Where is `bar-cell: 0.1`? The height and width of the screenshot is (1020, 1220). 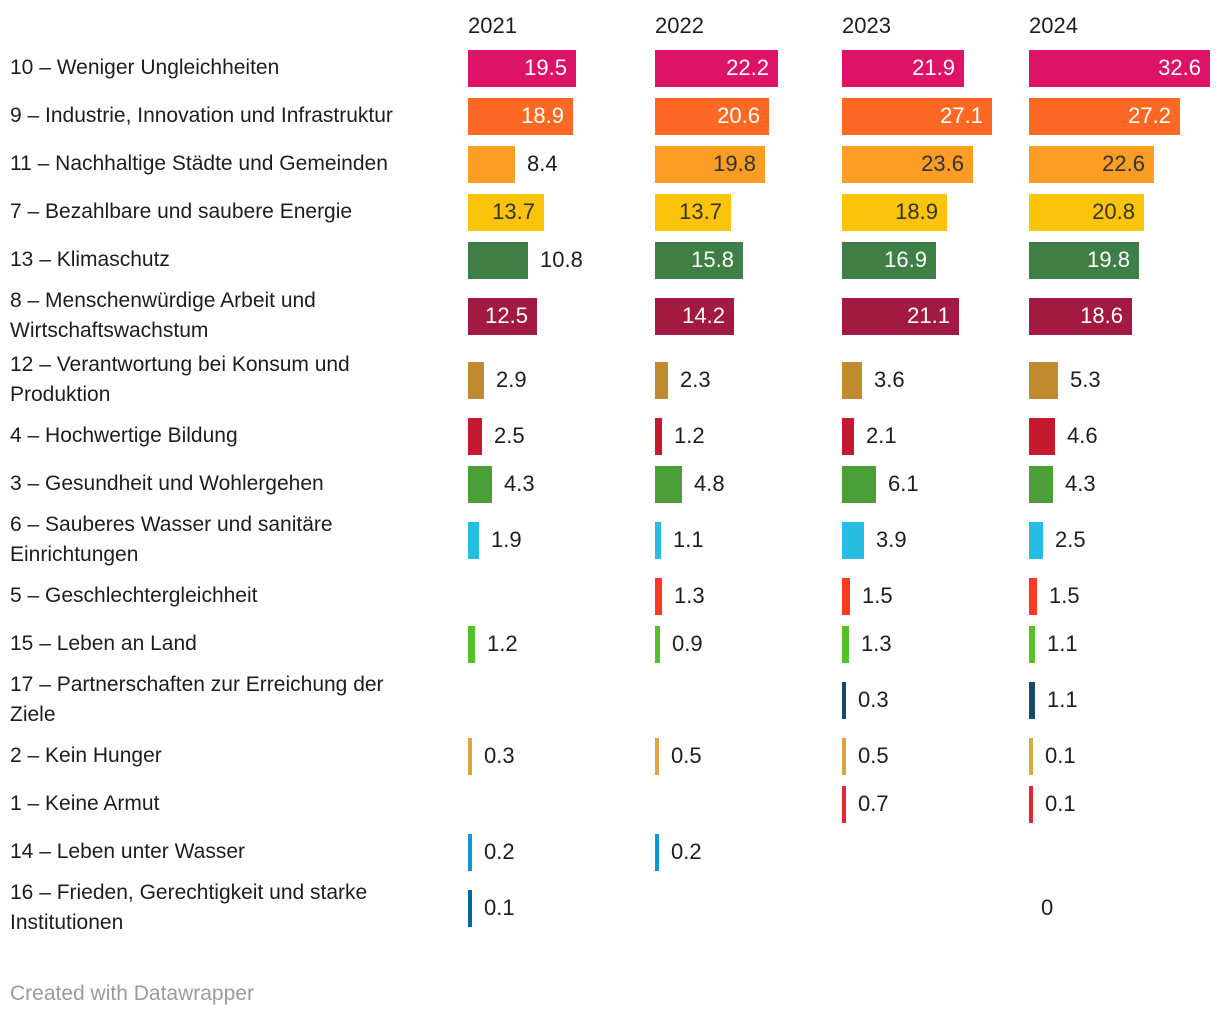
bar-cell: 0.1 is located at coordinates (1122, 804).